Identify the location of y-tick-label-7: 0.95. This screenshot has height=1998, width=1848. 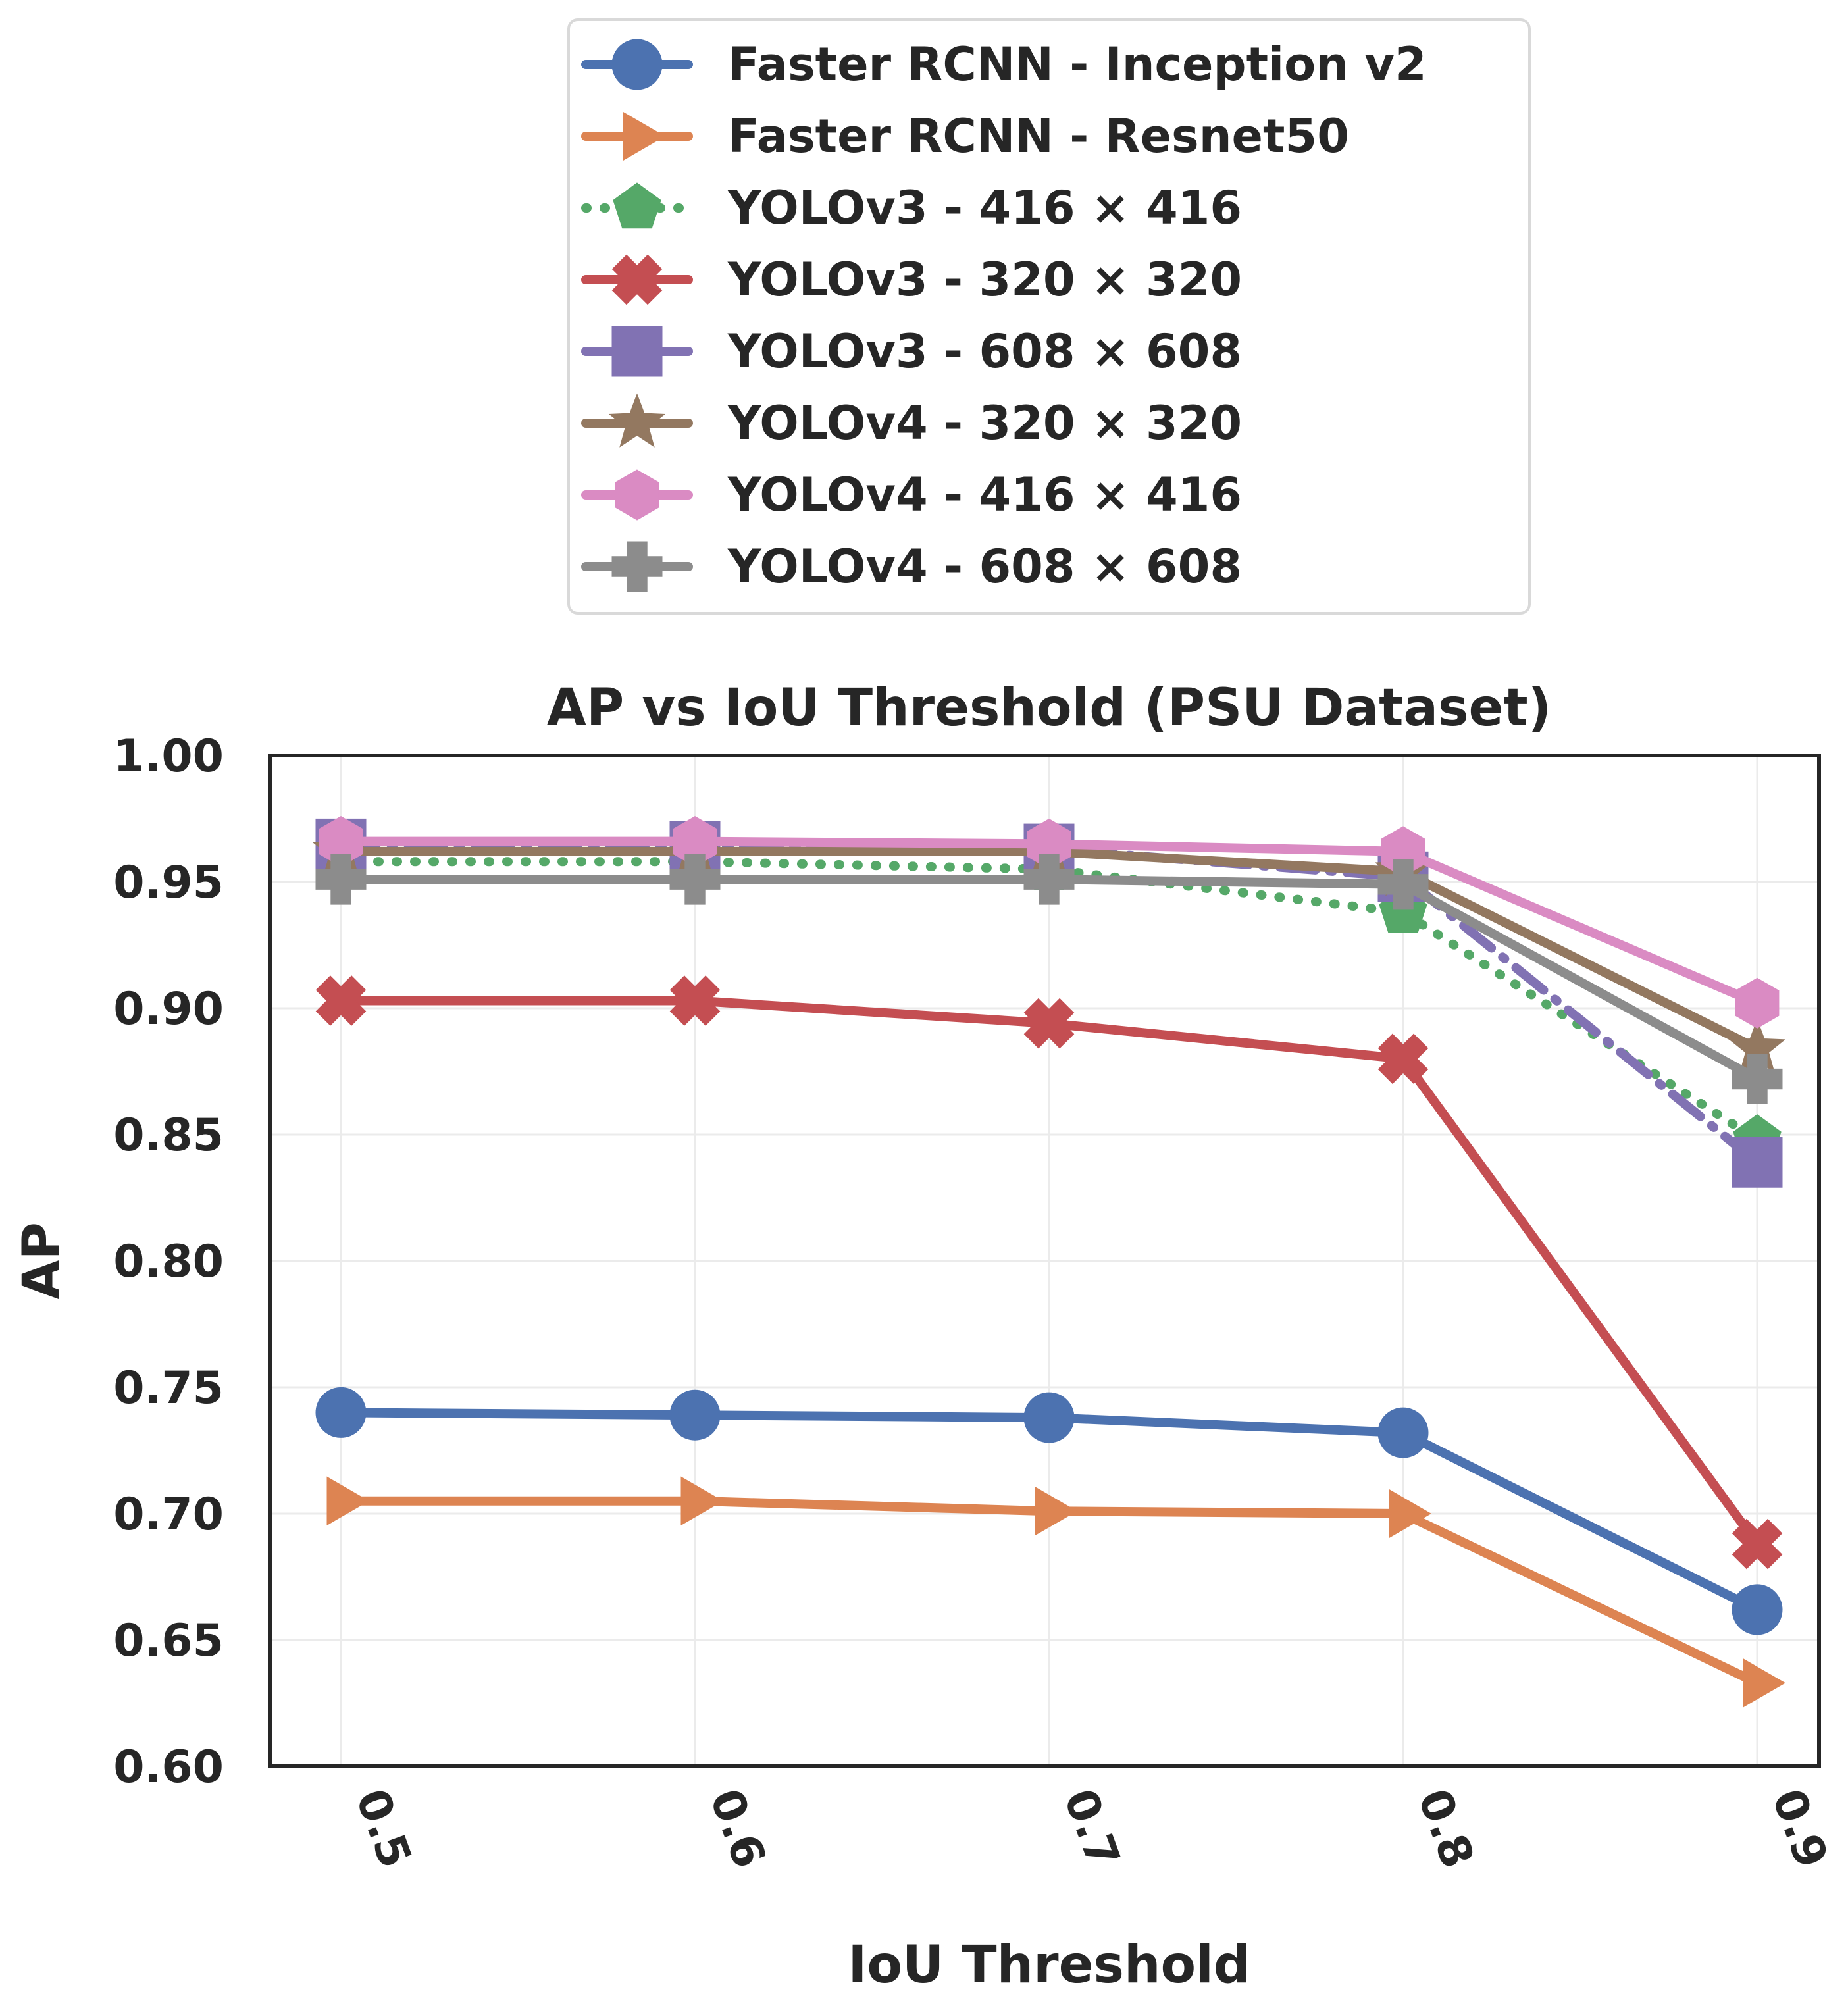
(168, 883).